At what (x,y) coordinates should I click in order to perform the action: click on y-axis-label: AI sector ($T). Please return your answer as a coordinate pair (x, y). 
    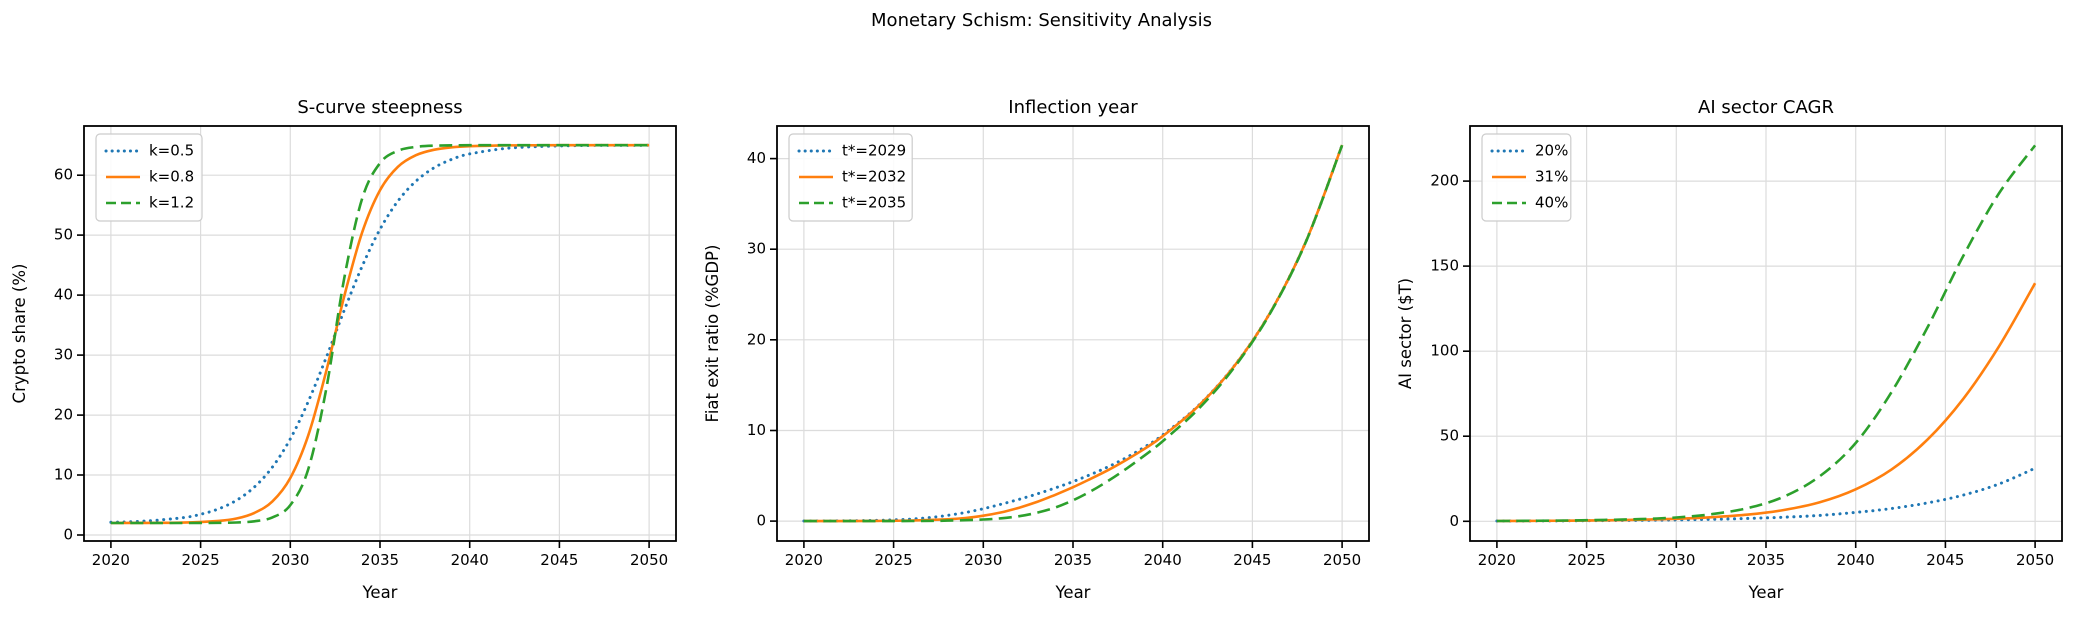
    Looking at the image, I should click on (1405, 333).